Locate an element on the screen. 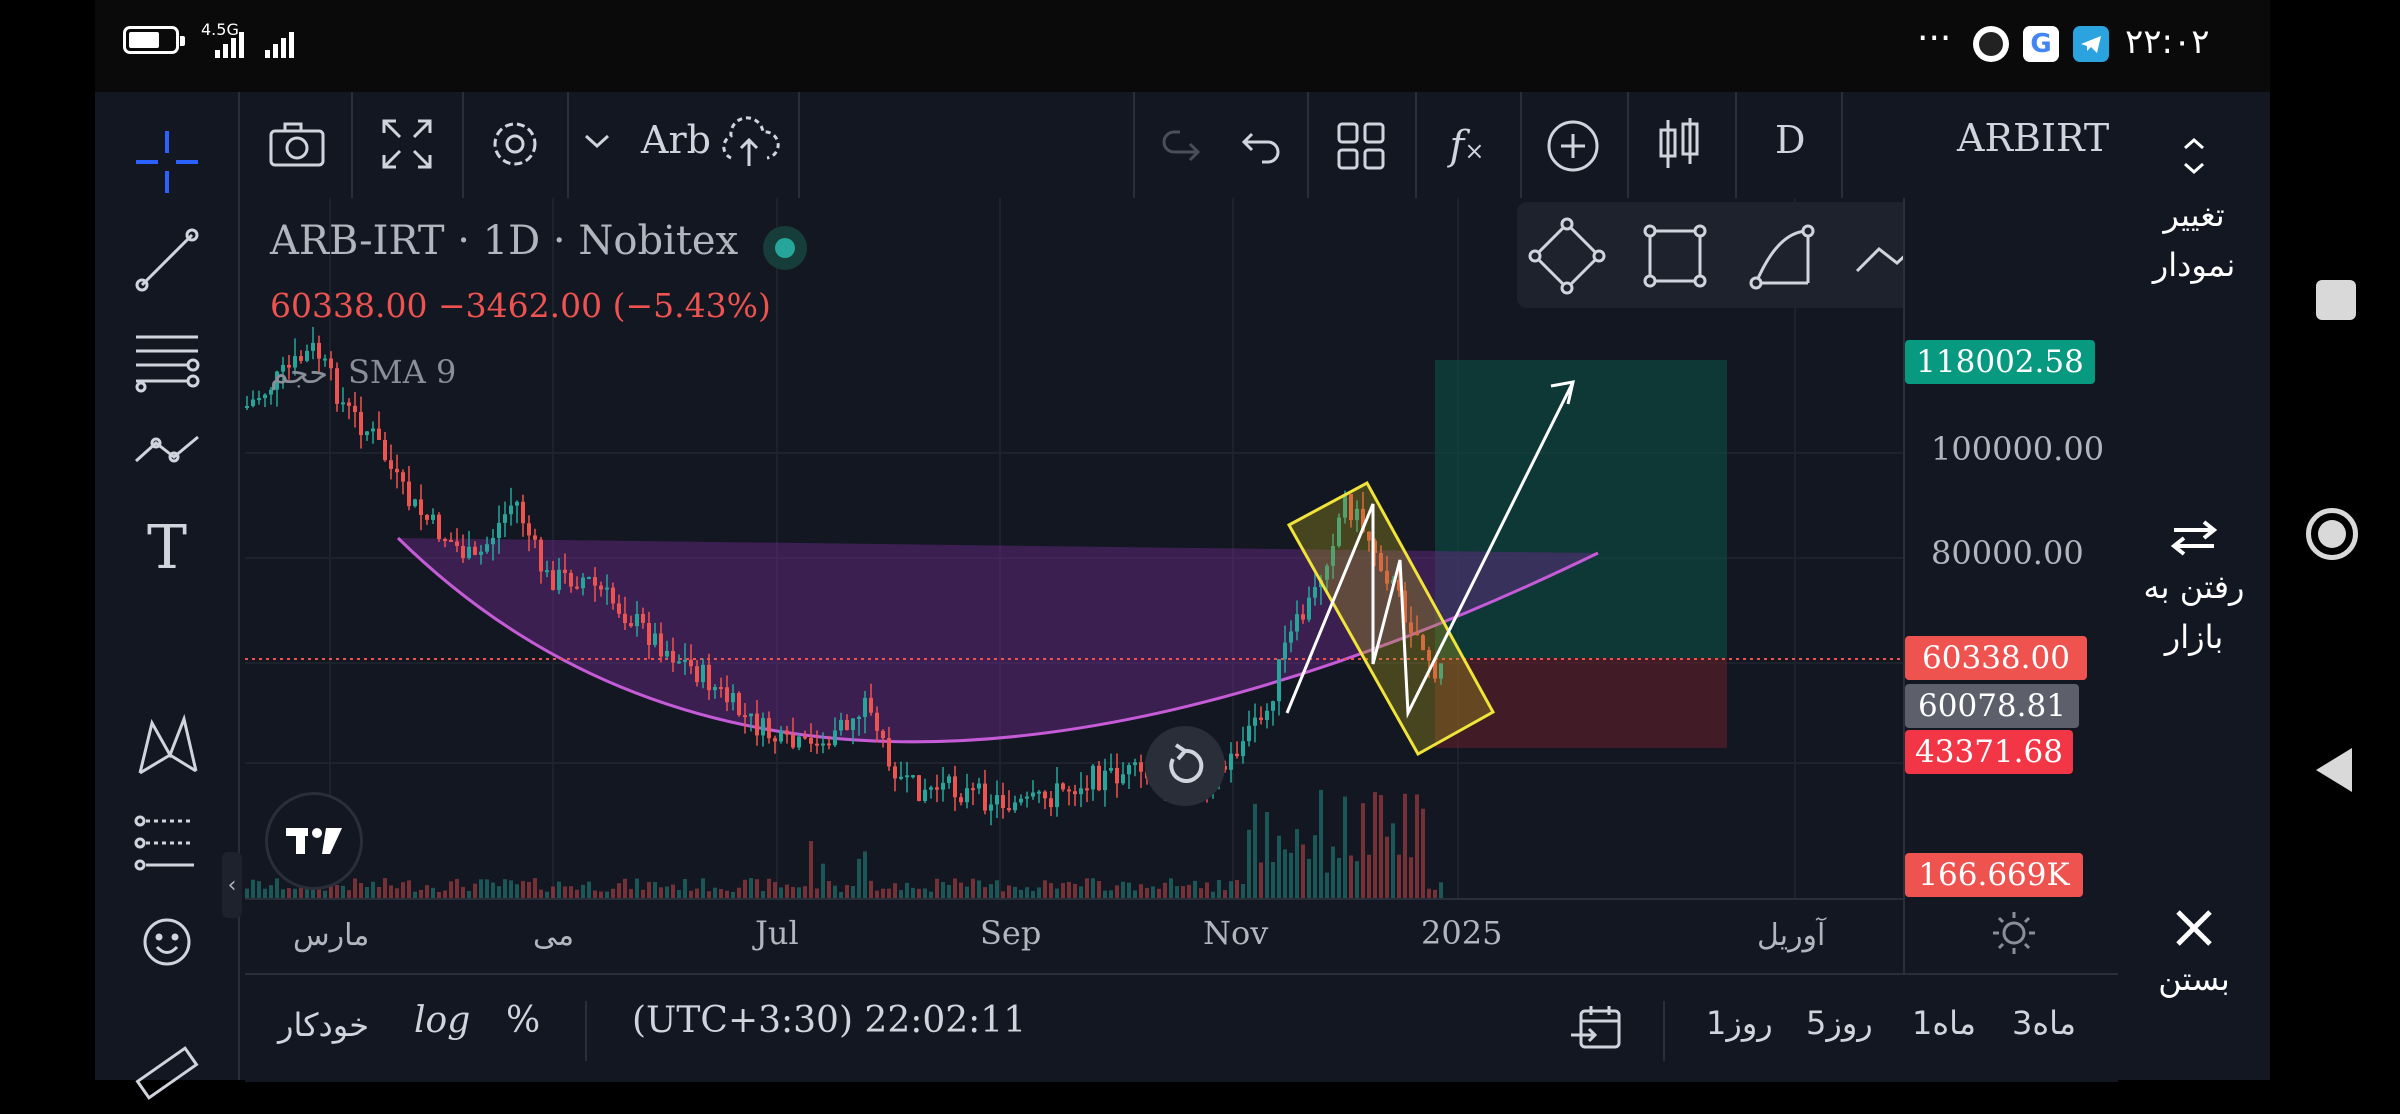 This screenshot has width=2400, height=1114. trend-line-icon is located at coordinates (167, 260).